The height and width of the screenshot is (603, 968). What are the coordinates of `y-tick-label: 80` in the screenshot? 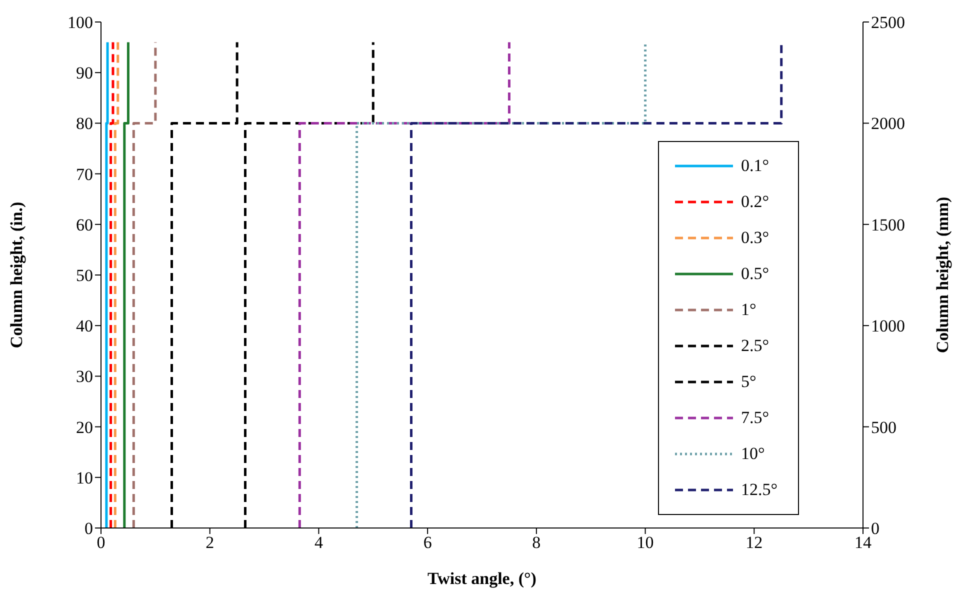 It's located at (84, 124).